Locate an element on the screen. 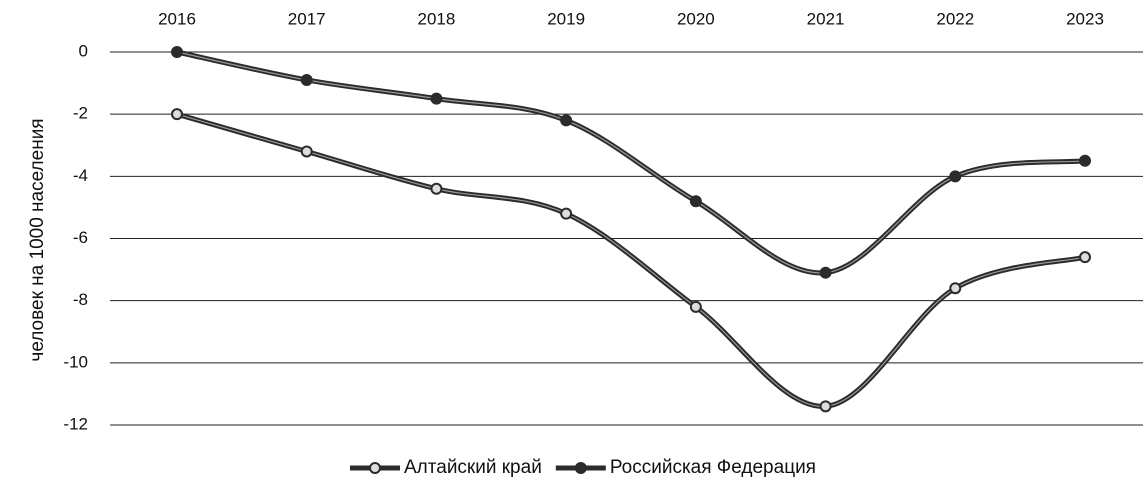  legend-label: Российская Федерация is located at coordinates (713, 467).